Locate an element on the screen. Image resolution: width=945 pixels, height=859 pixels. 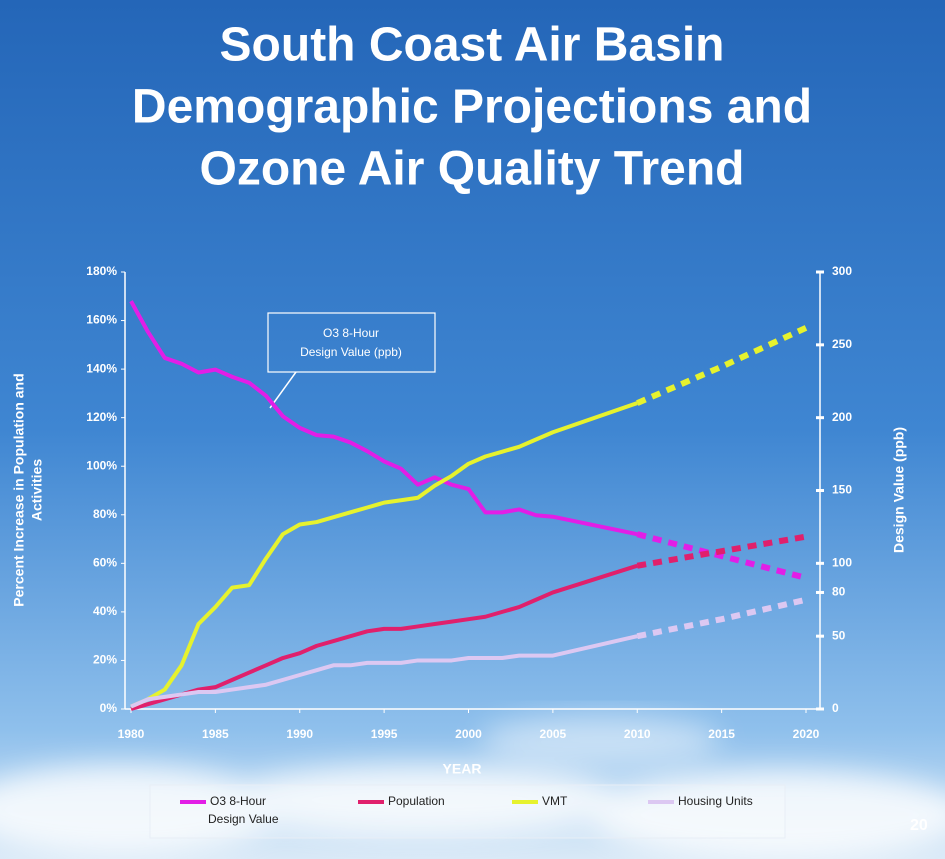
legend-box is located at coordinates (467, 811).